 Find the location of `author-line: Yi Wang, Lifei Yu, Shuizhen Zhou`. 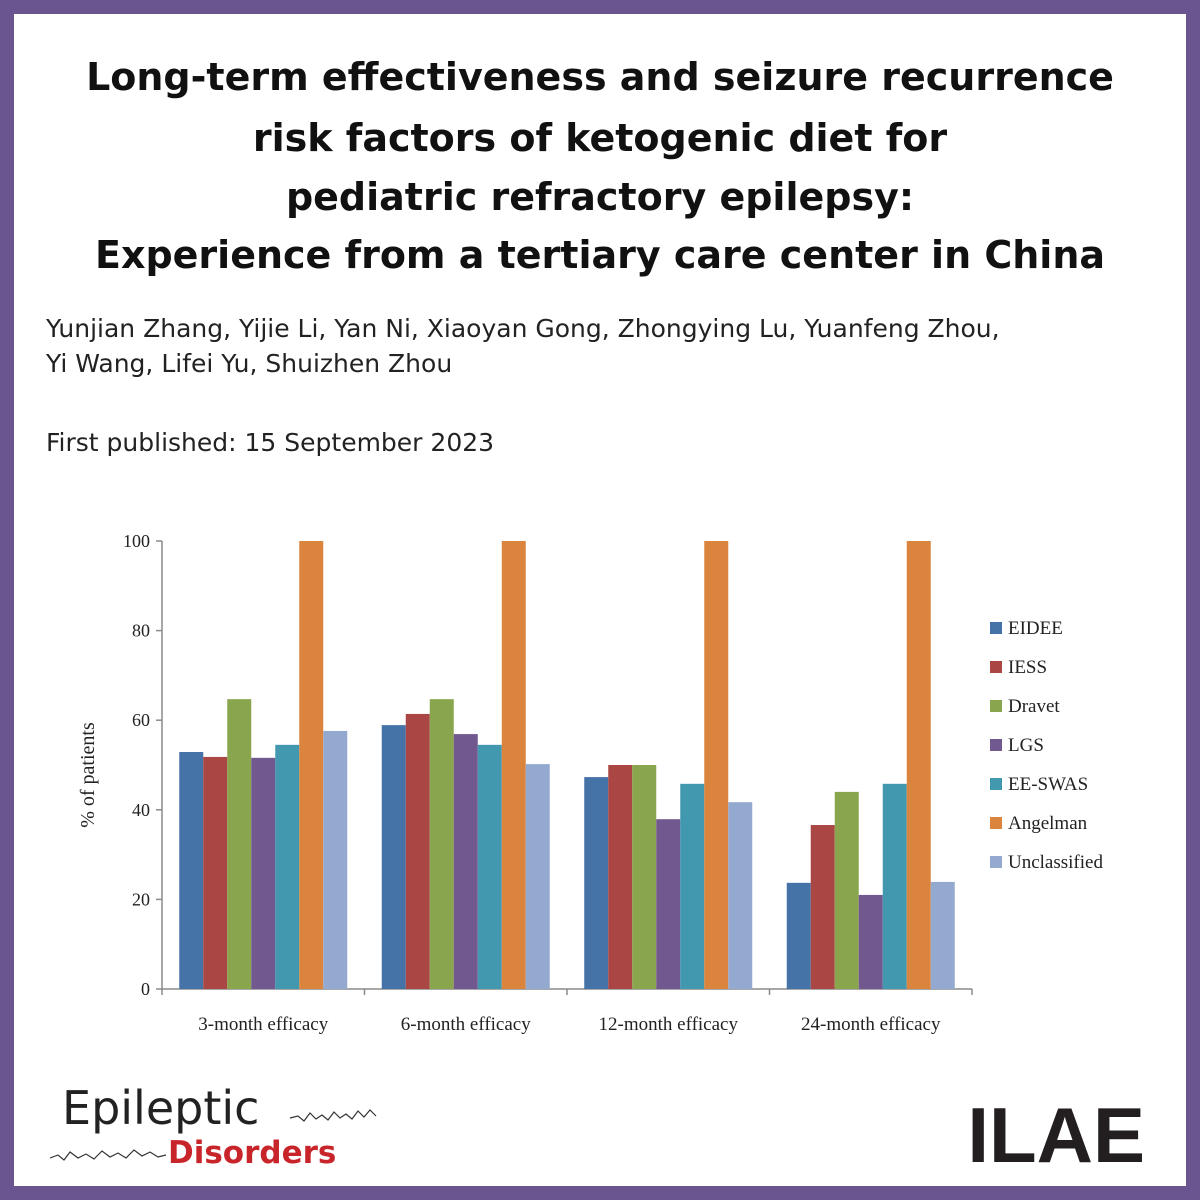

author-line: Yi Wang, Lifei Yu, Shuizhen Zhou is located at coordinates (248, 363).